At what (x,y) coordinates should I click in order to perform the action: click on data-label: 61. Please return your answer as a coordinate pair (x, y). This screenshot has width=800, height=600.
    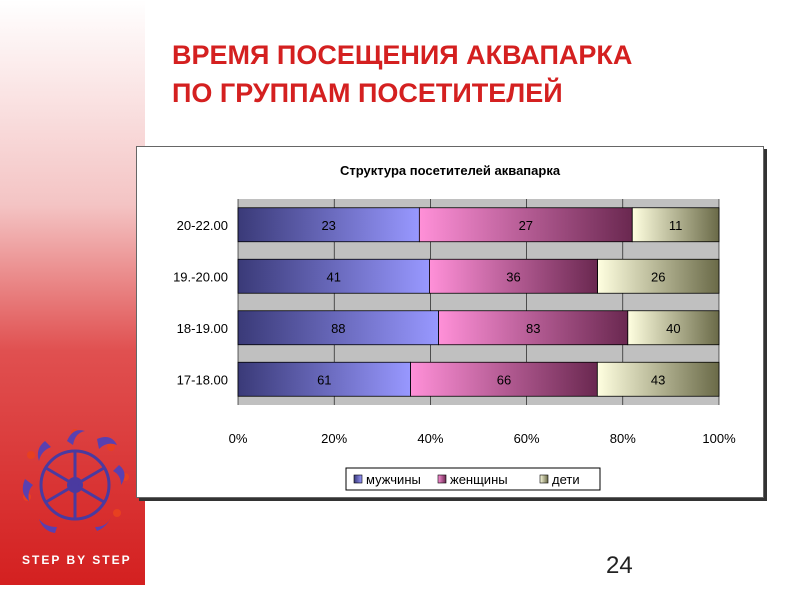
    Looking at the image, I should click on (324, 379).